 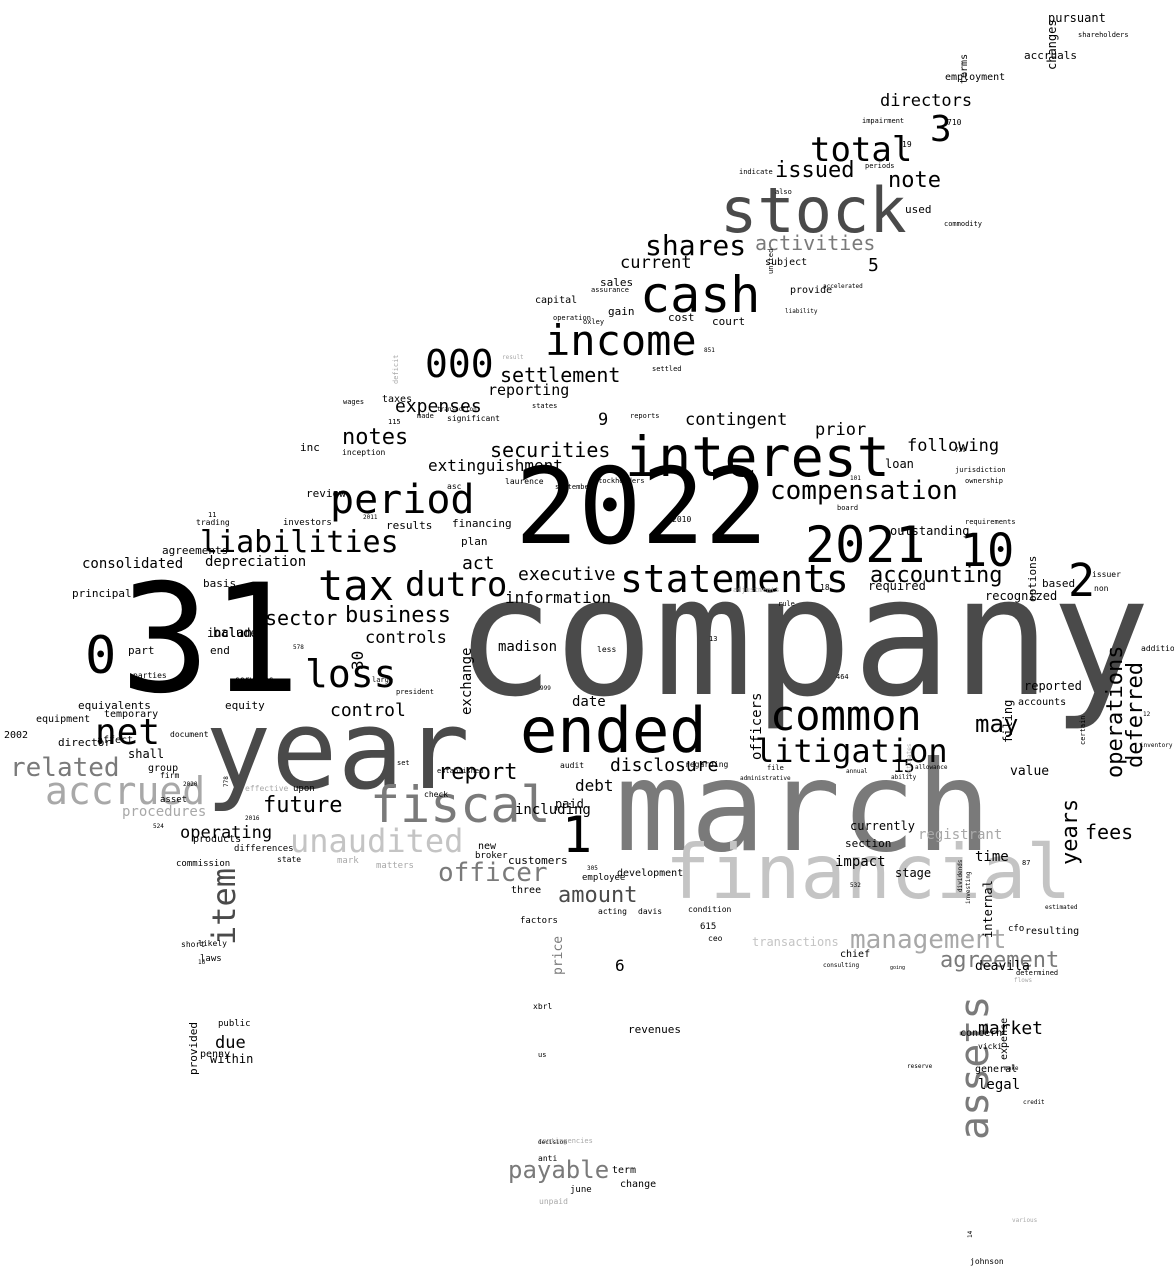 I want to click on cloud-word: shares, so click(x=696, y=245).